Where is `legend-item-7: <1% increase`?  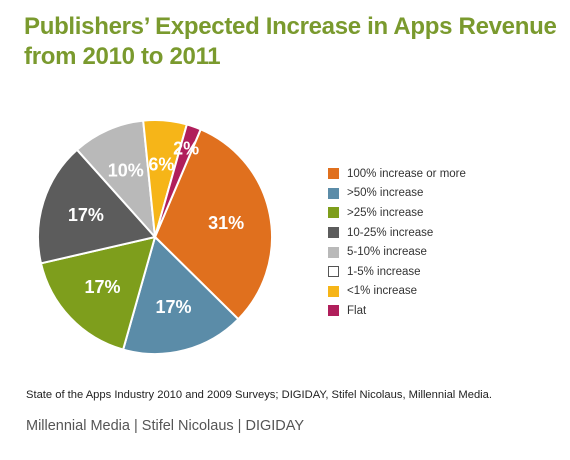 legend-item-7: <1% increase is located at coordinates (397, 292).